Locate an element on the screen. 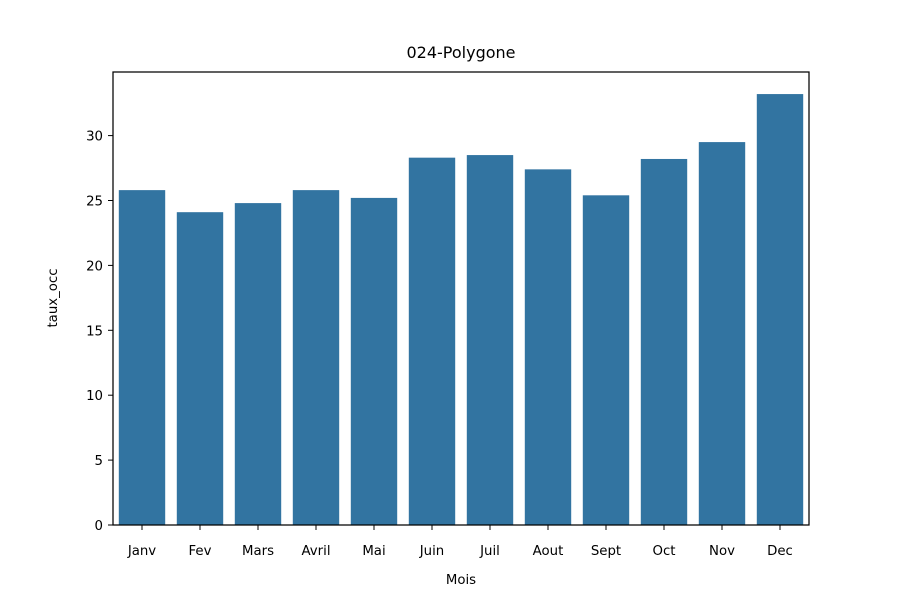  x-tick-label: Oct is located at coordinates (664, 551).